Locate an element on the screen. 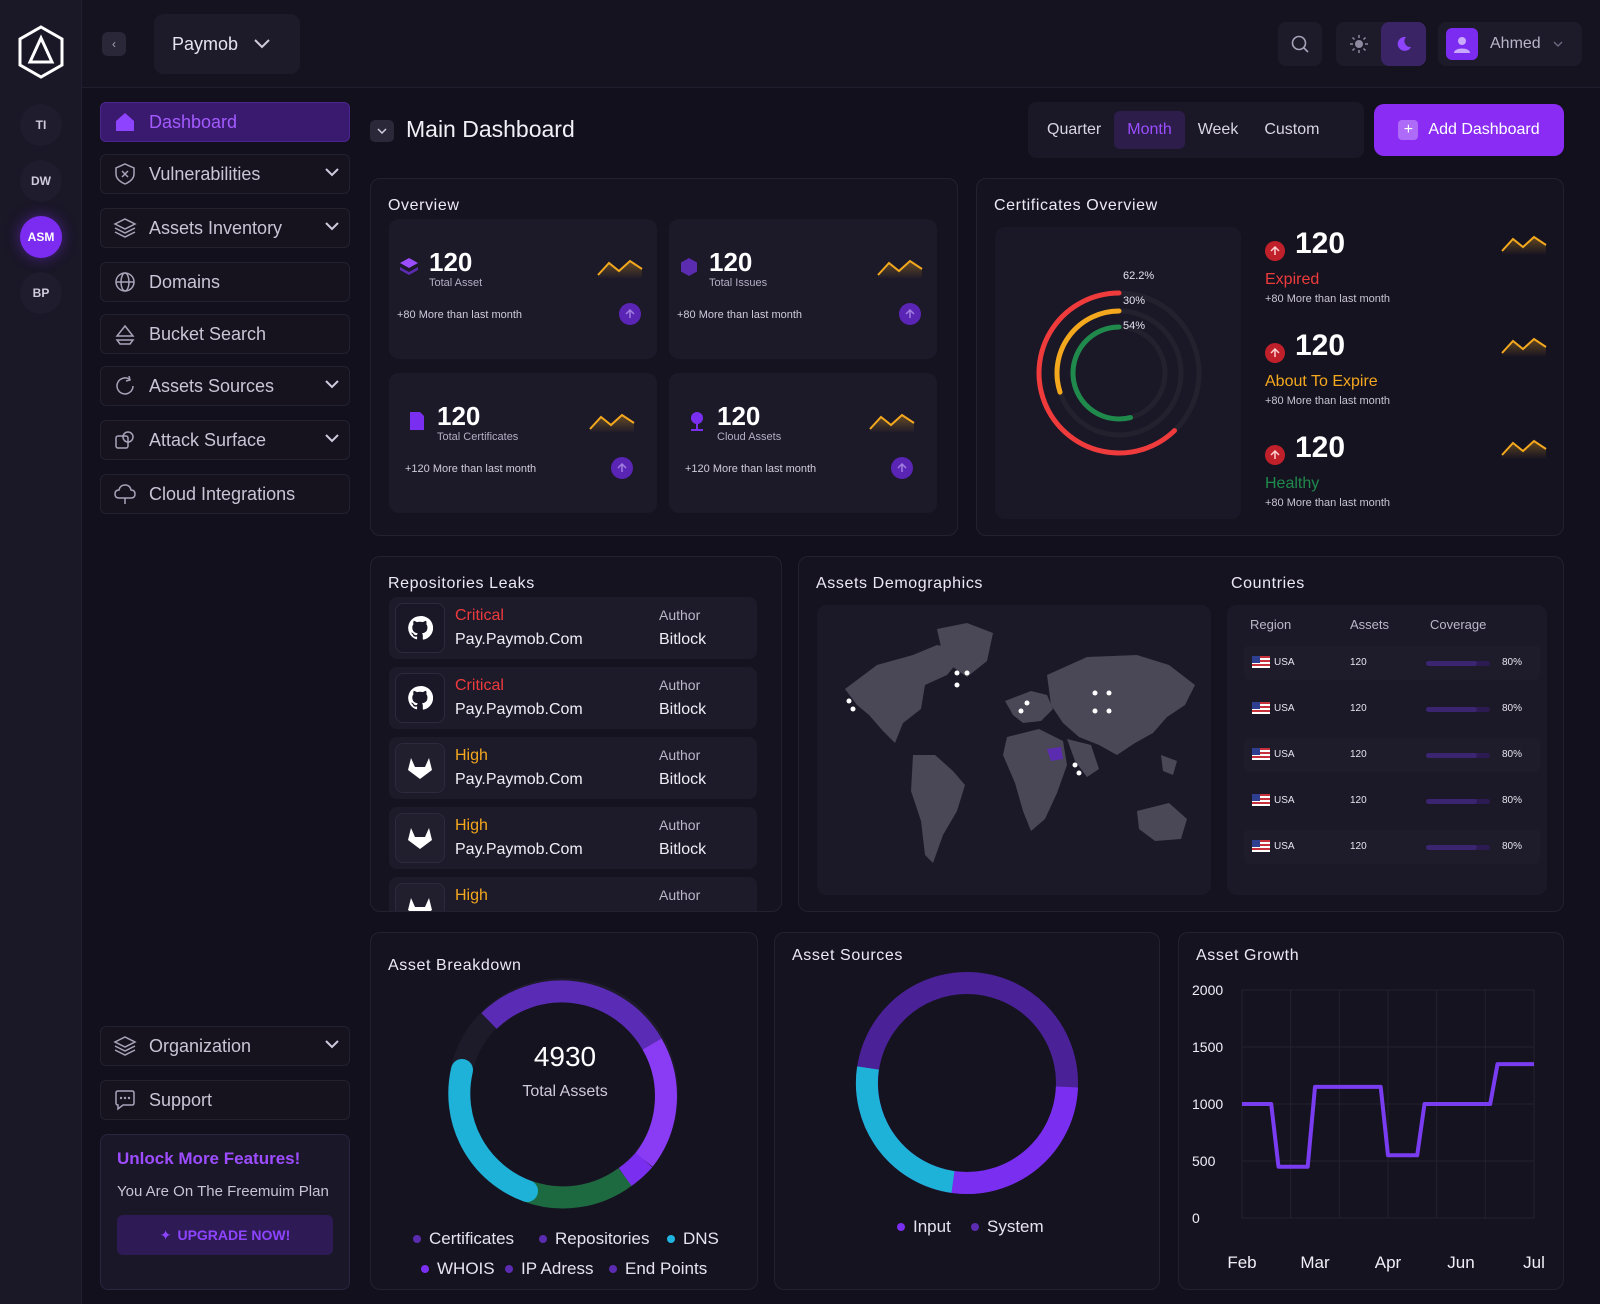 The height and width of the screenshot is (1304, 1600). tab-month: Month is located at coordinates (1149, 130).